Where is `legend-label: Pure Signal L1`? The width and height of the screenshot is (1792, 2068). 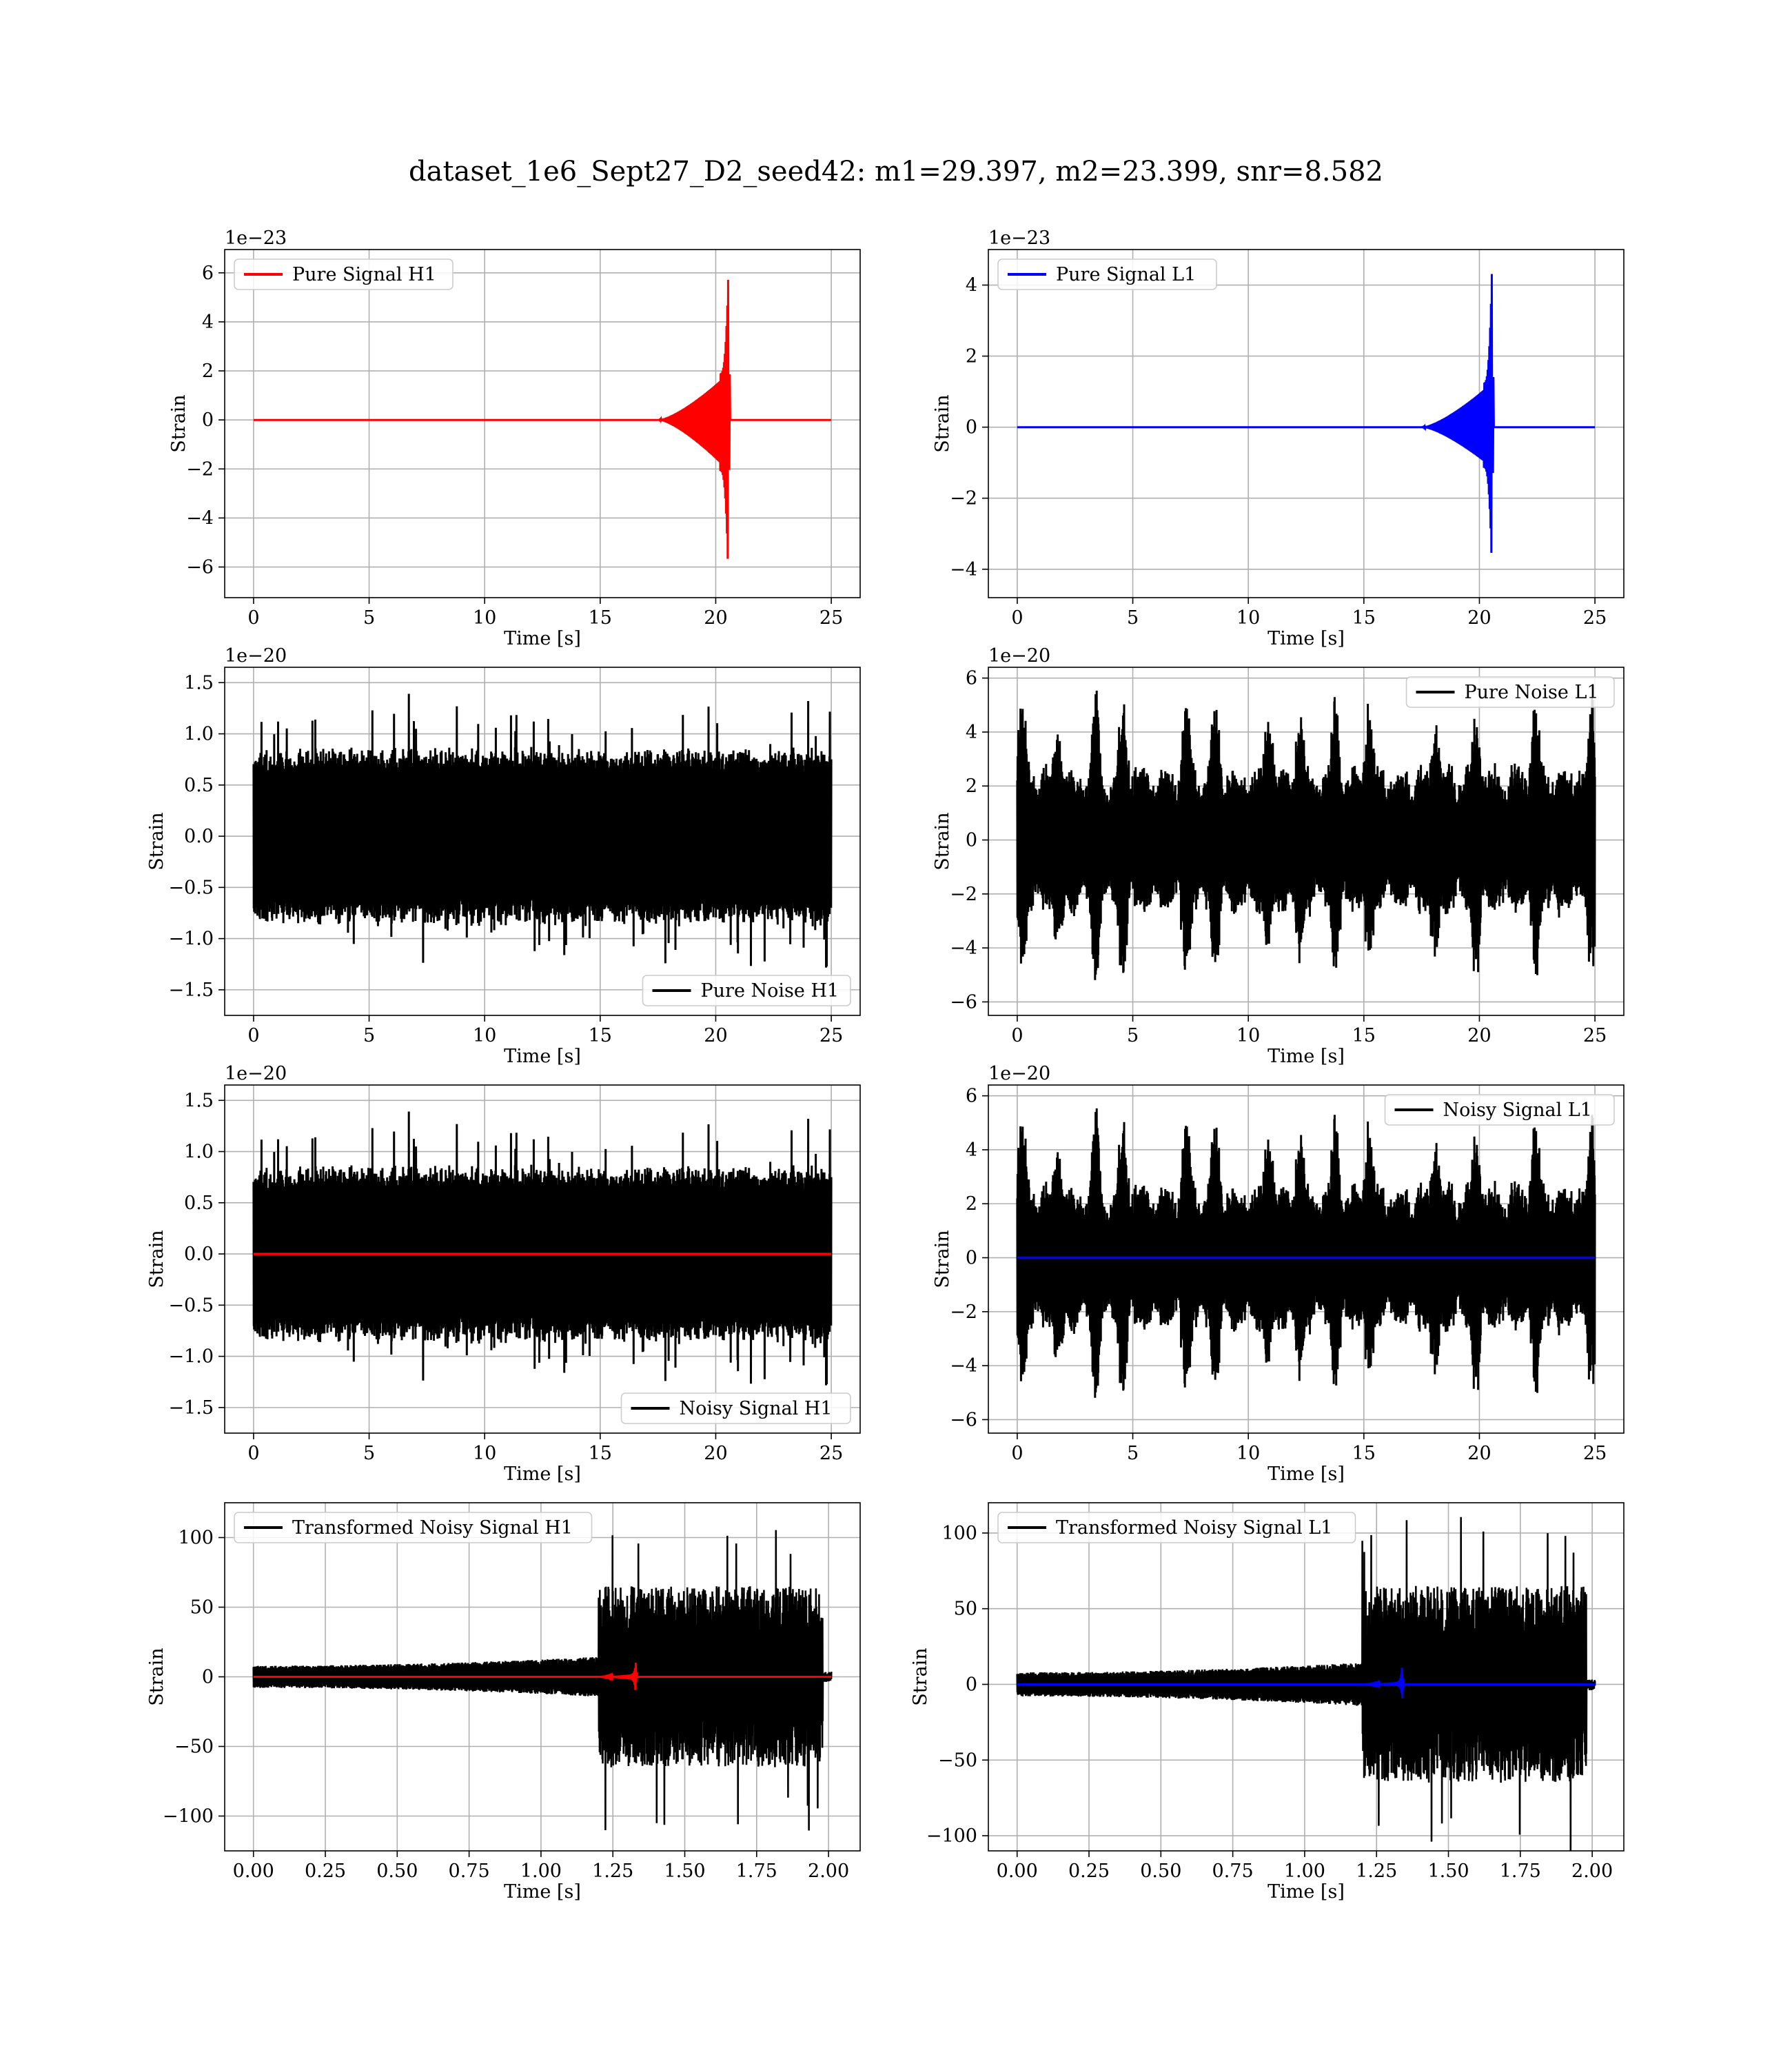 legend-label: Pure Signal L1 is located at coordinates (1126, 274).